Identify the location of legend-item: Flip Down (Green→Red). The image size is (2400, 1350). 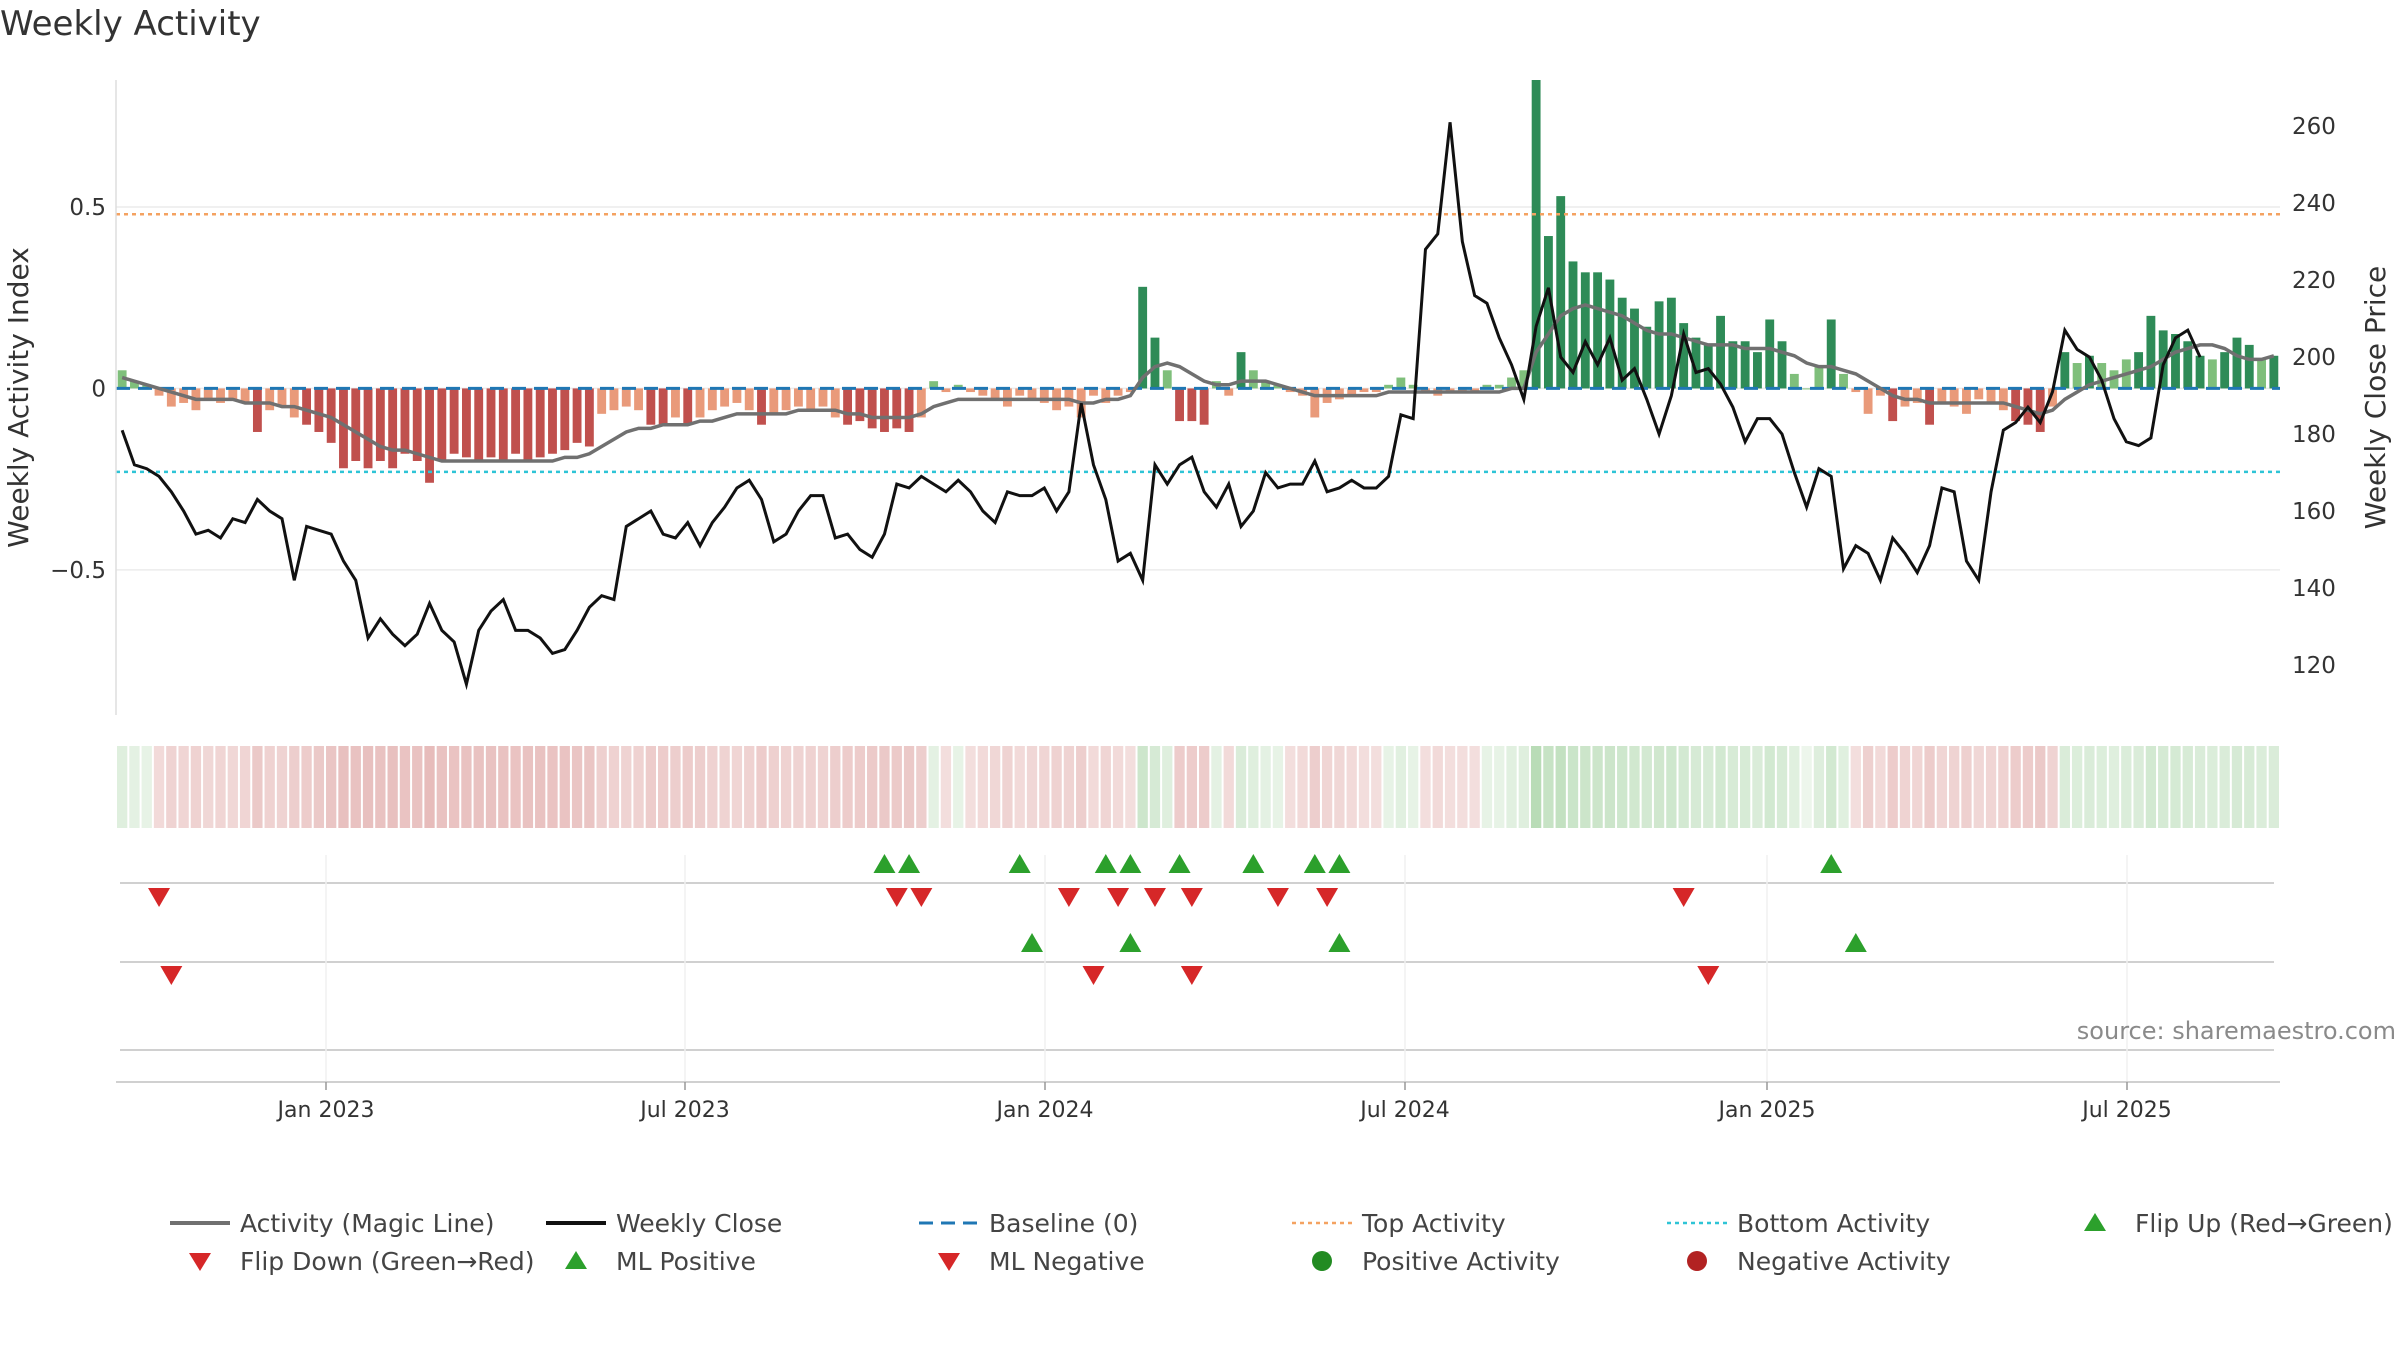
(351, 1261).